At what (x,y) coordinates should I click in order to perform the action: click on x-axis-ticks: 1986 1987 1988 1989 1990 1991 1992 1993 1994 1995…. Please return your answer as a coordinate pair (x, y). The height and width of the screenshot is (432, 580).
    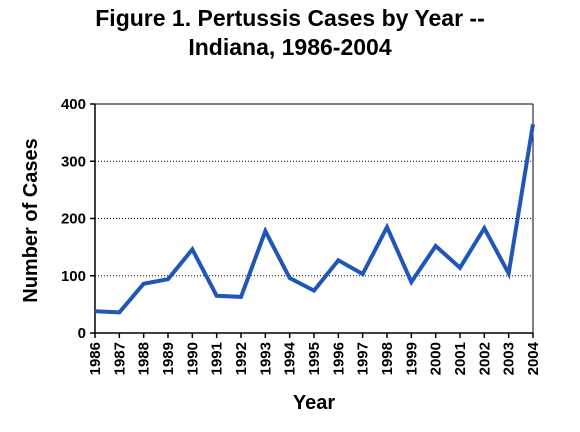
    Looking at the image, I should click on (314, 354).